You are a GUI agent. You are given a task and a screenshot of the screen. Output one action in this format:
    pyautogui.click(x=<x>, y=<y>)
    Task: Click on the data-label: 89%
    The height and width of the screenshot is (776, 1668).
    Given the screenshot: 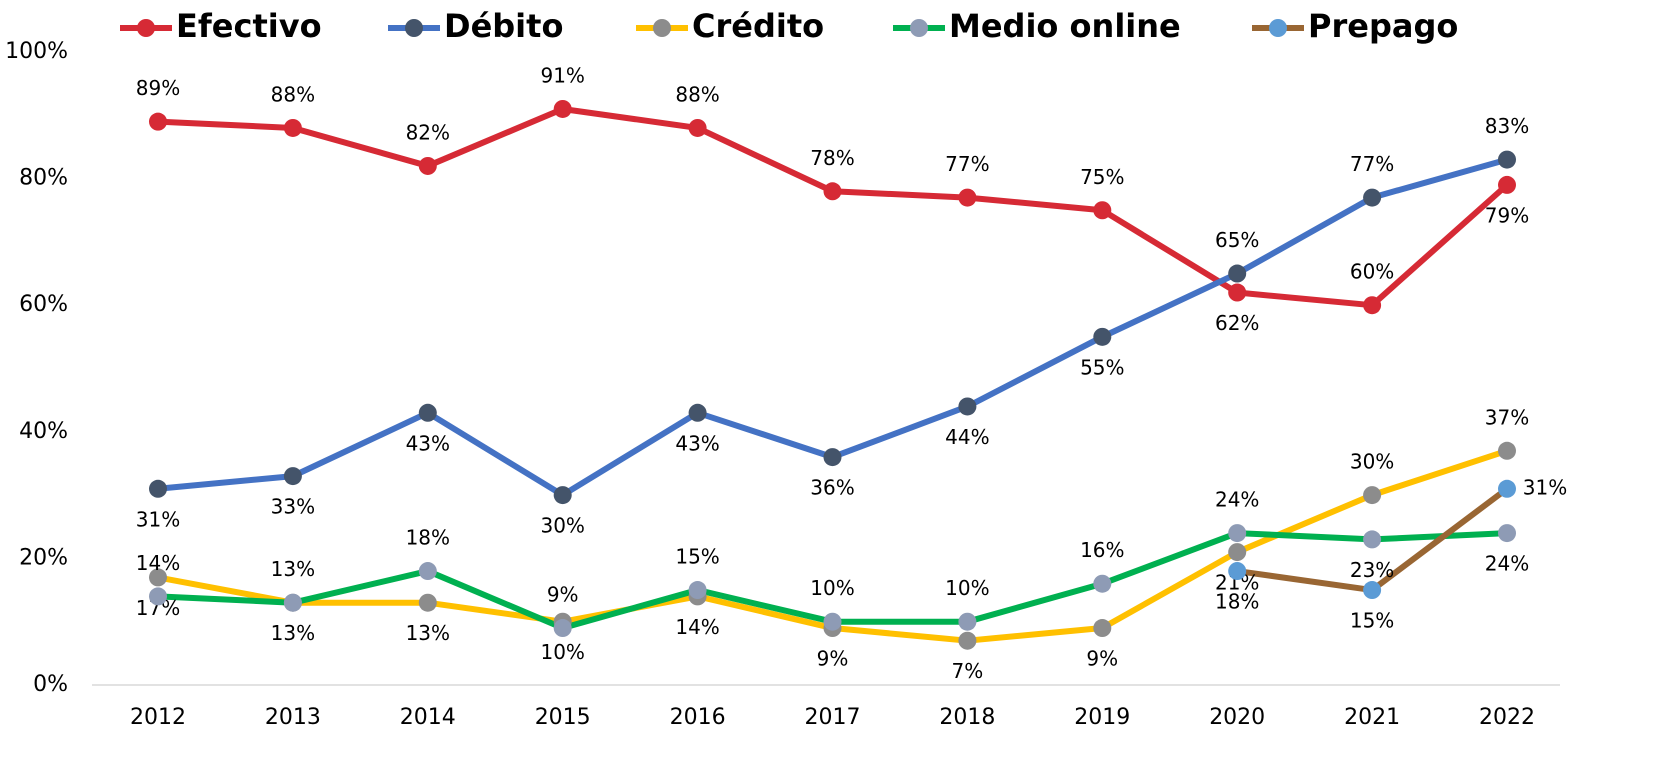 What is the action you would take?
    pyautogui.click(x=158, y=88)
    